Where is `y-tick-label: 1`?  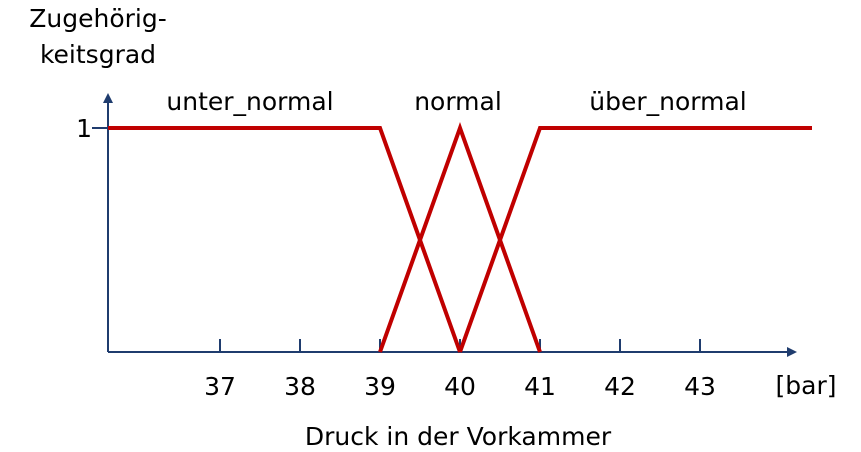
y-tick-label: 1 is located at coordinates (84, 128).